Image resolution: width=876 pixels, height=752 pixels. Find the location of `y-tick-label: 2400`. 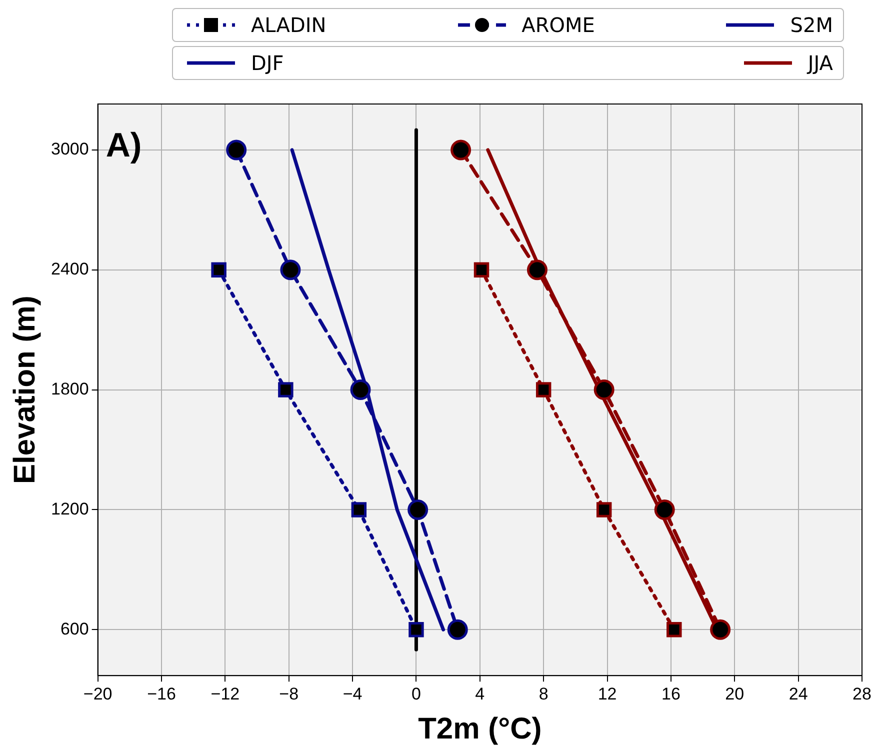

y-tick-label: 2400 is located at coordinates (69, 269).